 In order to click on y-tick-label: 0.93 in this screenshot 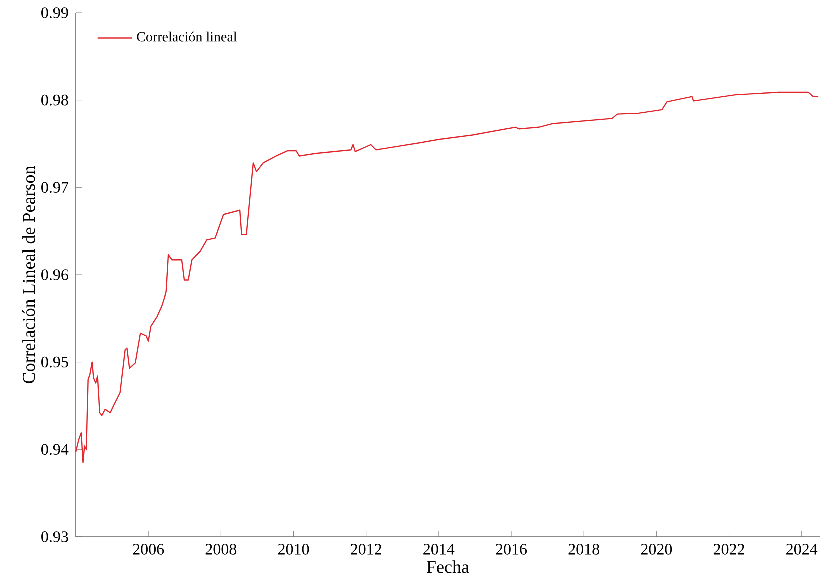, I will do `click(55, 537)`.